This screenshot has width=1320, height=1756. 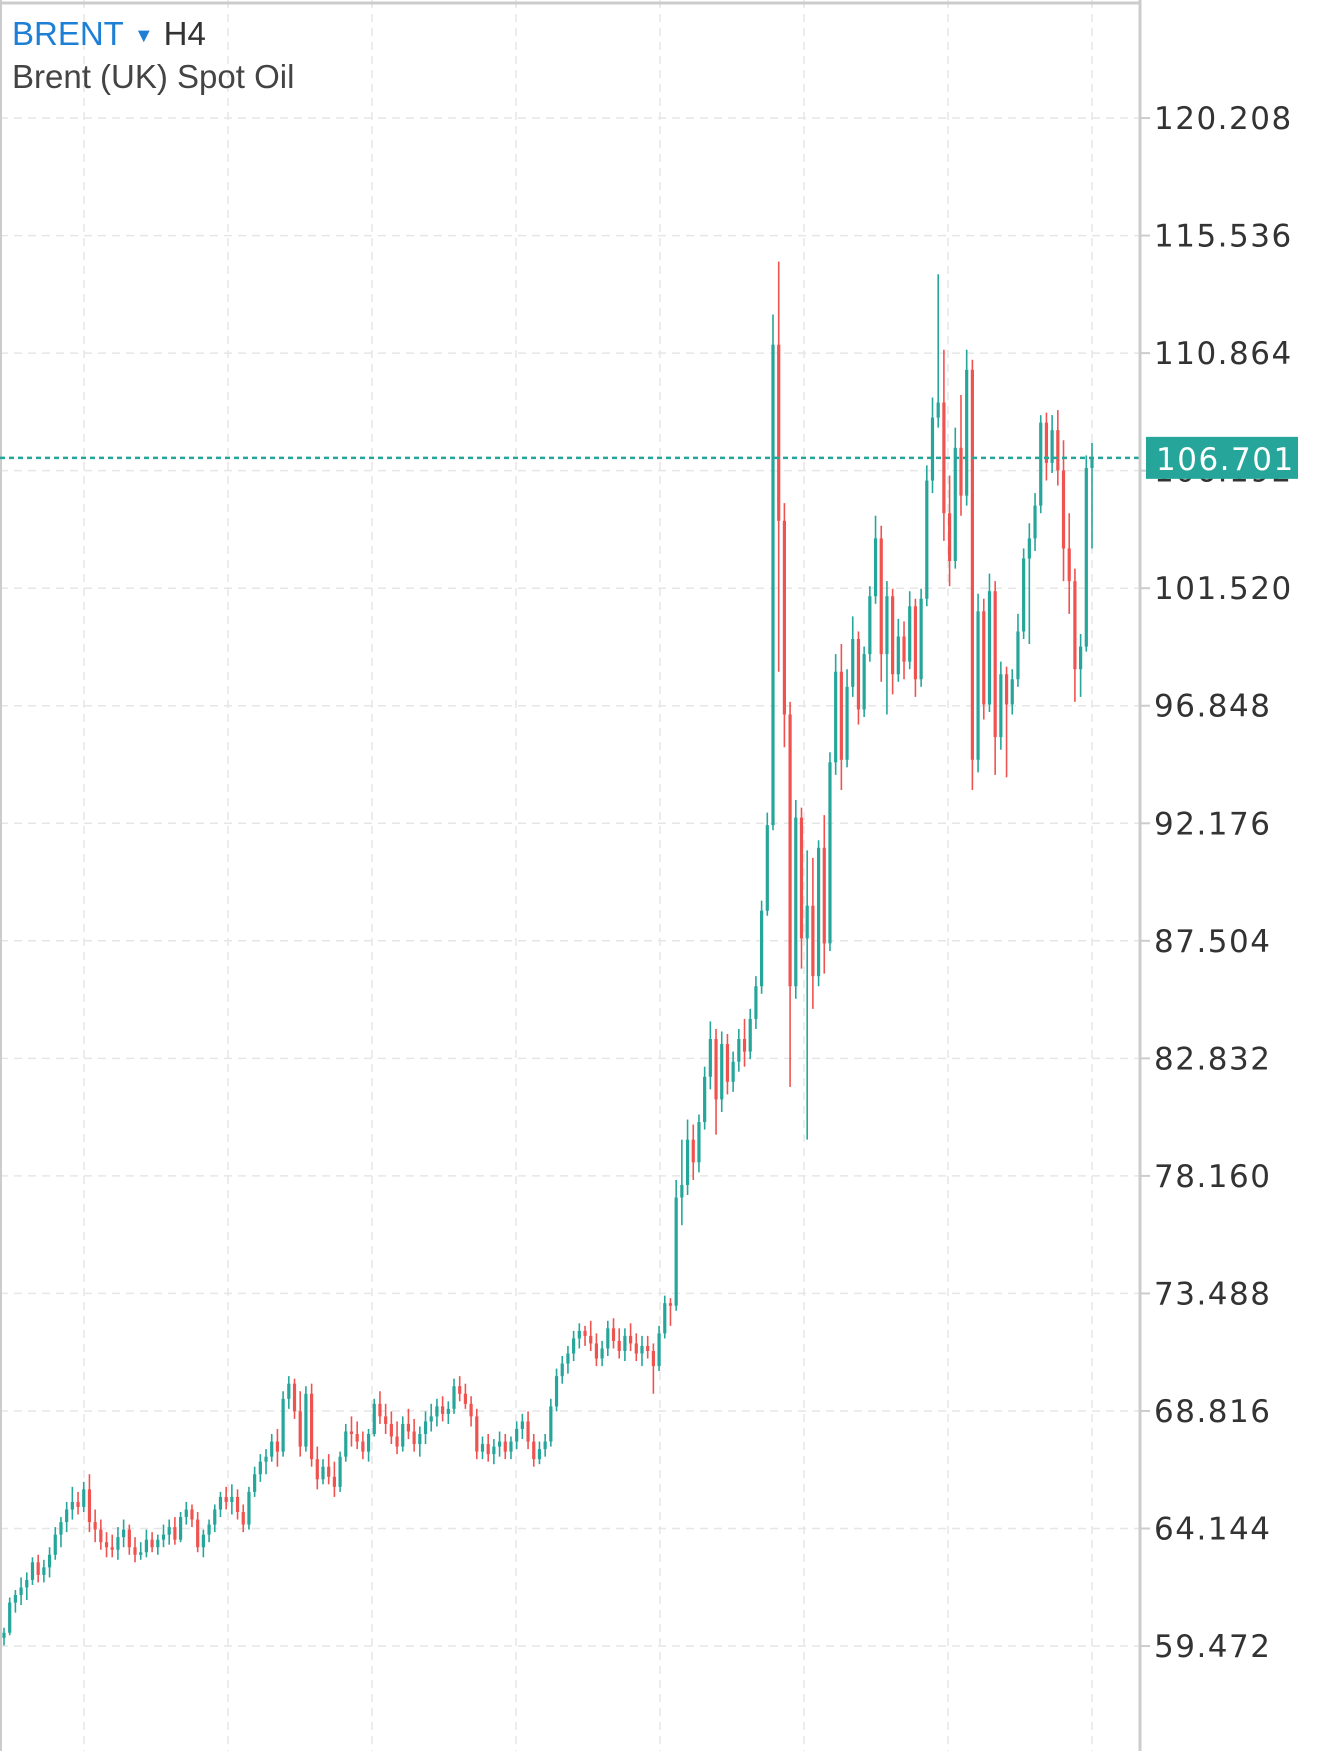 What do you see at coordinates (1212, 1177) in the screenshot?
I see `price-tick-label: 78.160` at bounding box center [1212, 1177].